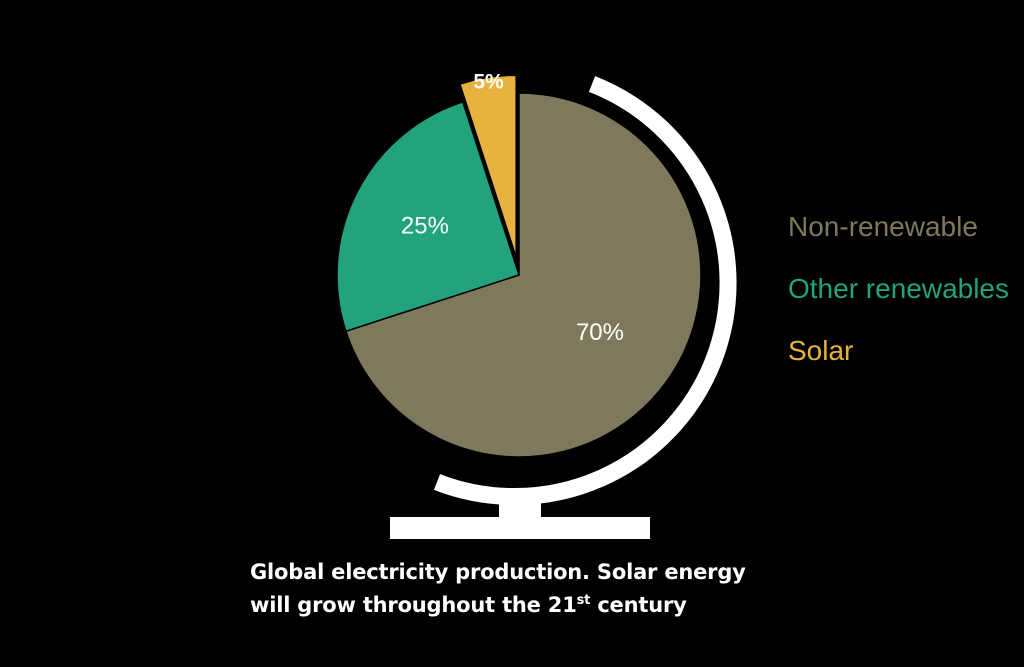  I want to click on data-label-solar: 5%, so click(488, 81).